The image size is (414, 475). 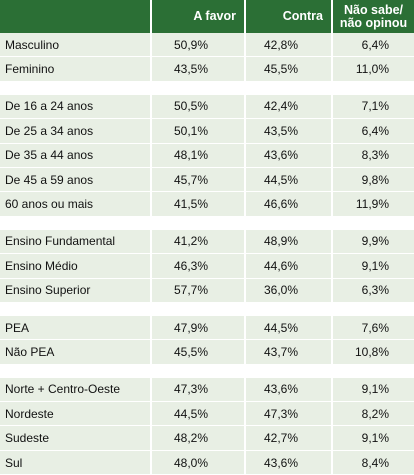 I want to click on table-row: Não PEA 45,5% 43,7% 10,8%, so click(x=207, y=352).